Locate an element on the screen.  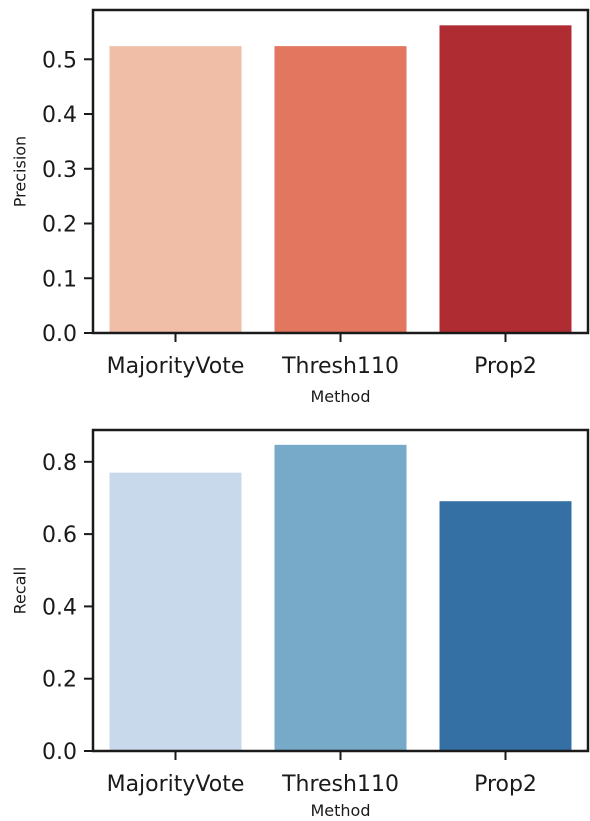
recall-y-axis: 0.0 0.2 0.4 0.6 0.8 is located at coordinates (67, 608).